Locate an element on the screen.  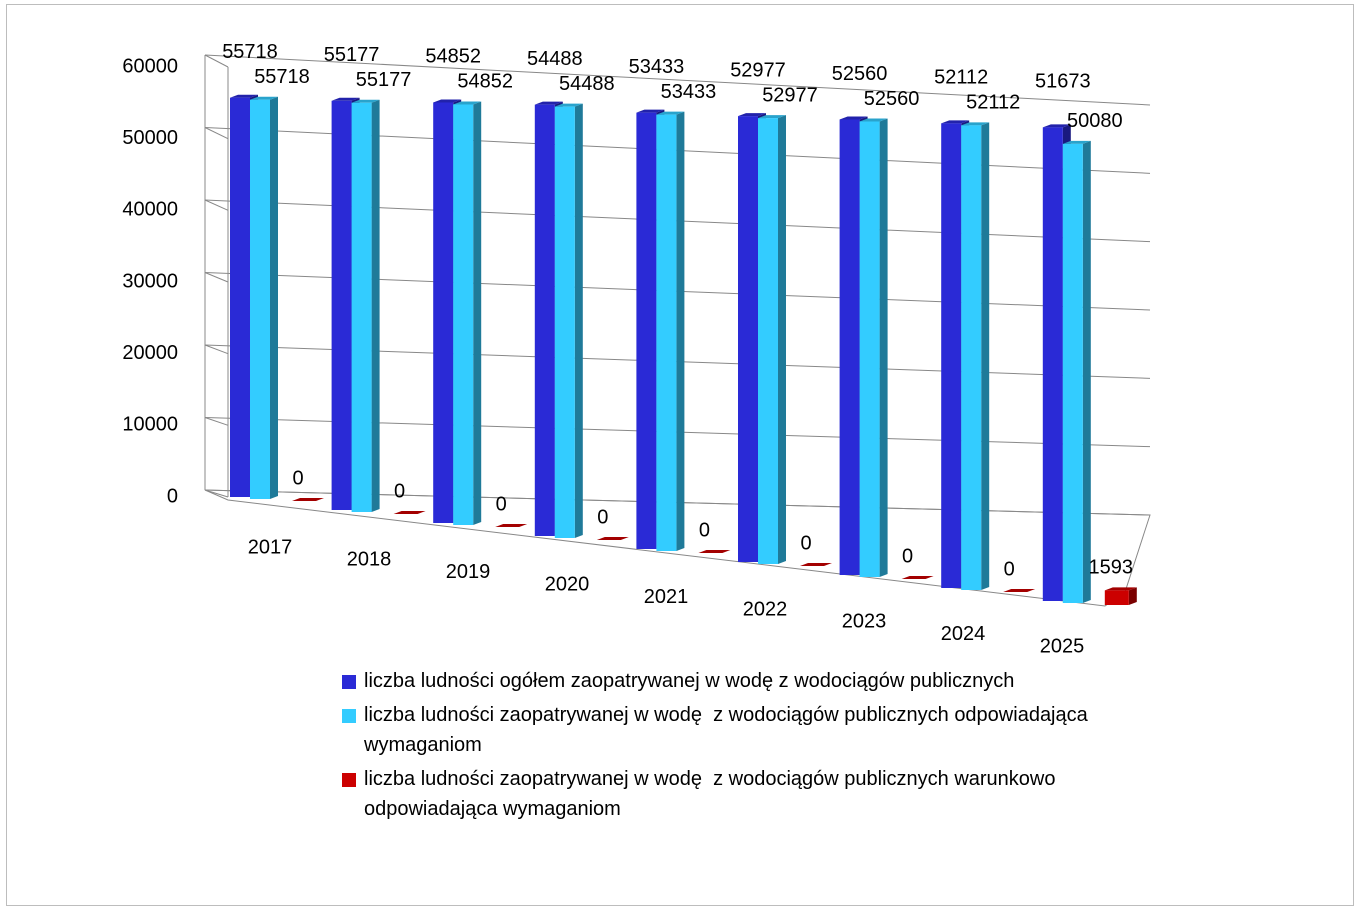
x-tick-label: 2021 is located at coordinates (666, 597).